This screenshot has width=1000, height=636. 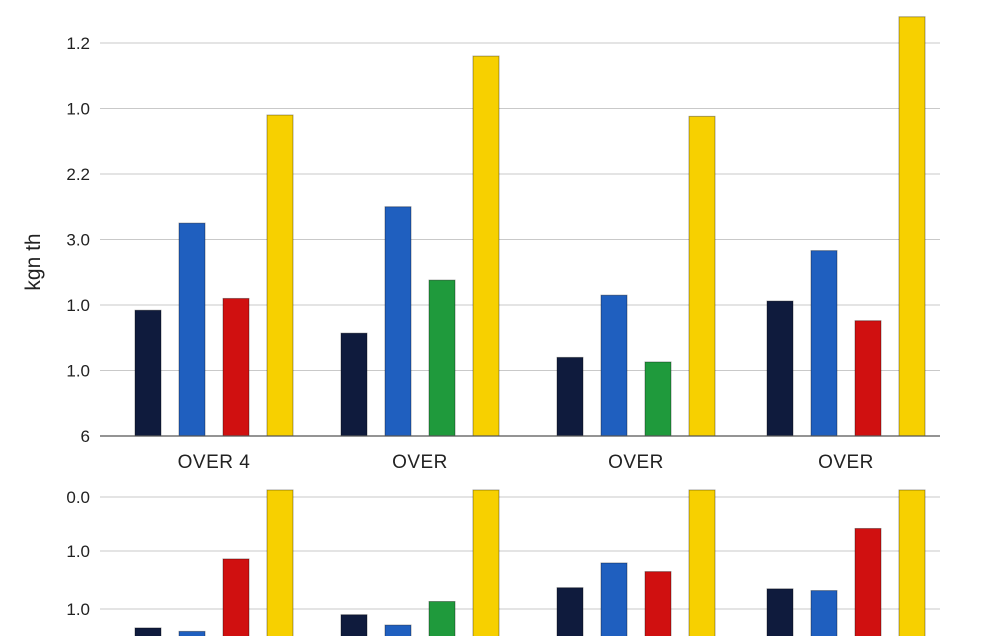 I want to click on y-tick-label: 1.2, so click(x=78, y=43).